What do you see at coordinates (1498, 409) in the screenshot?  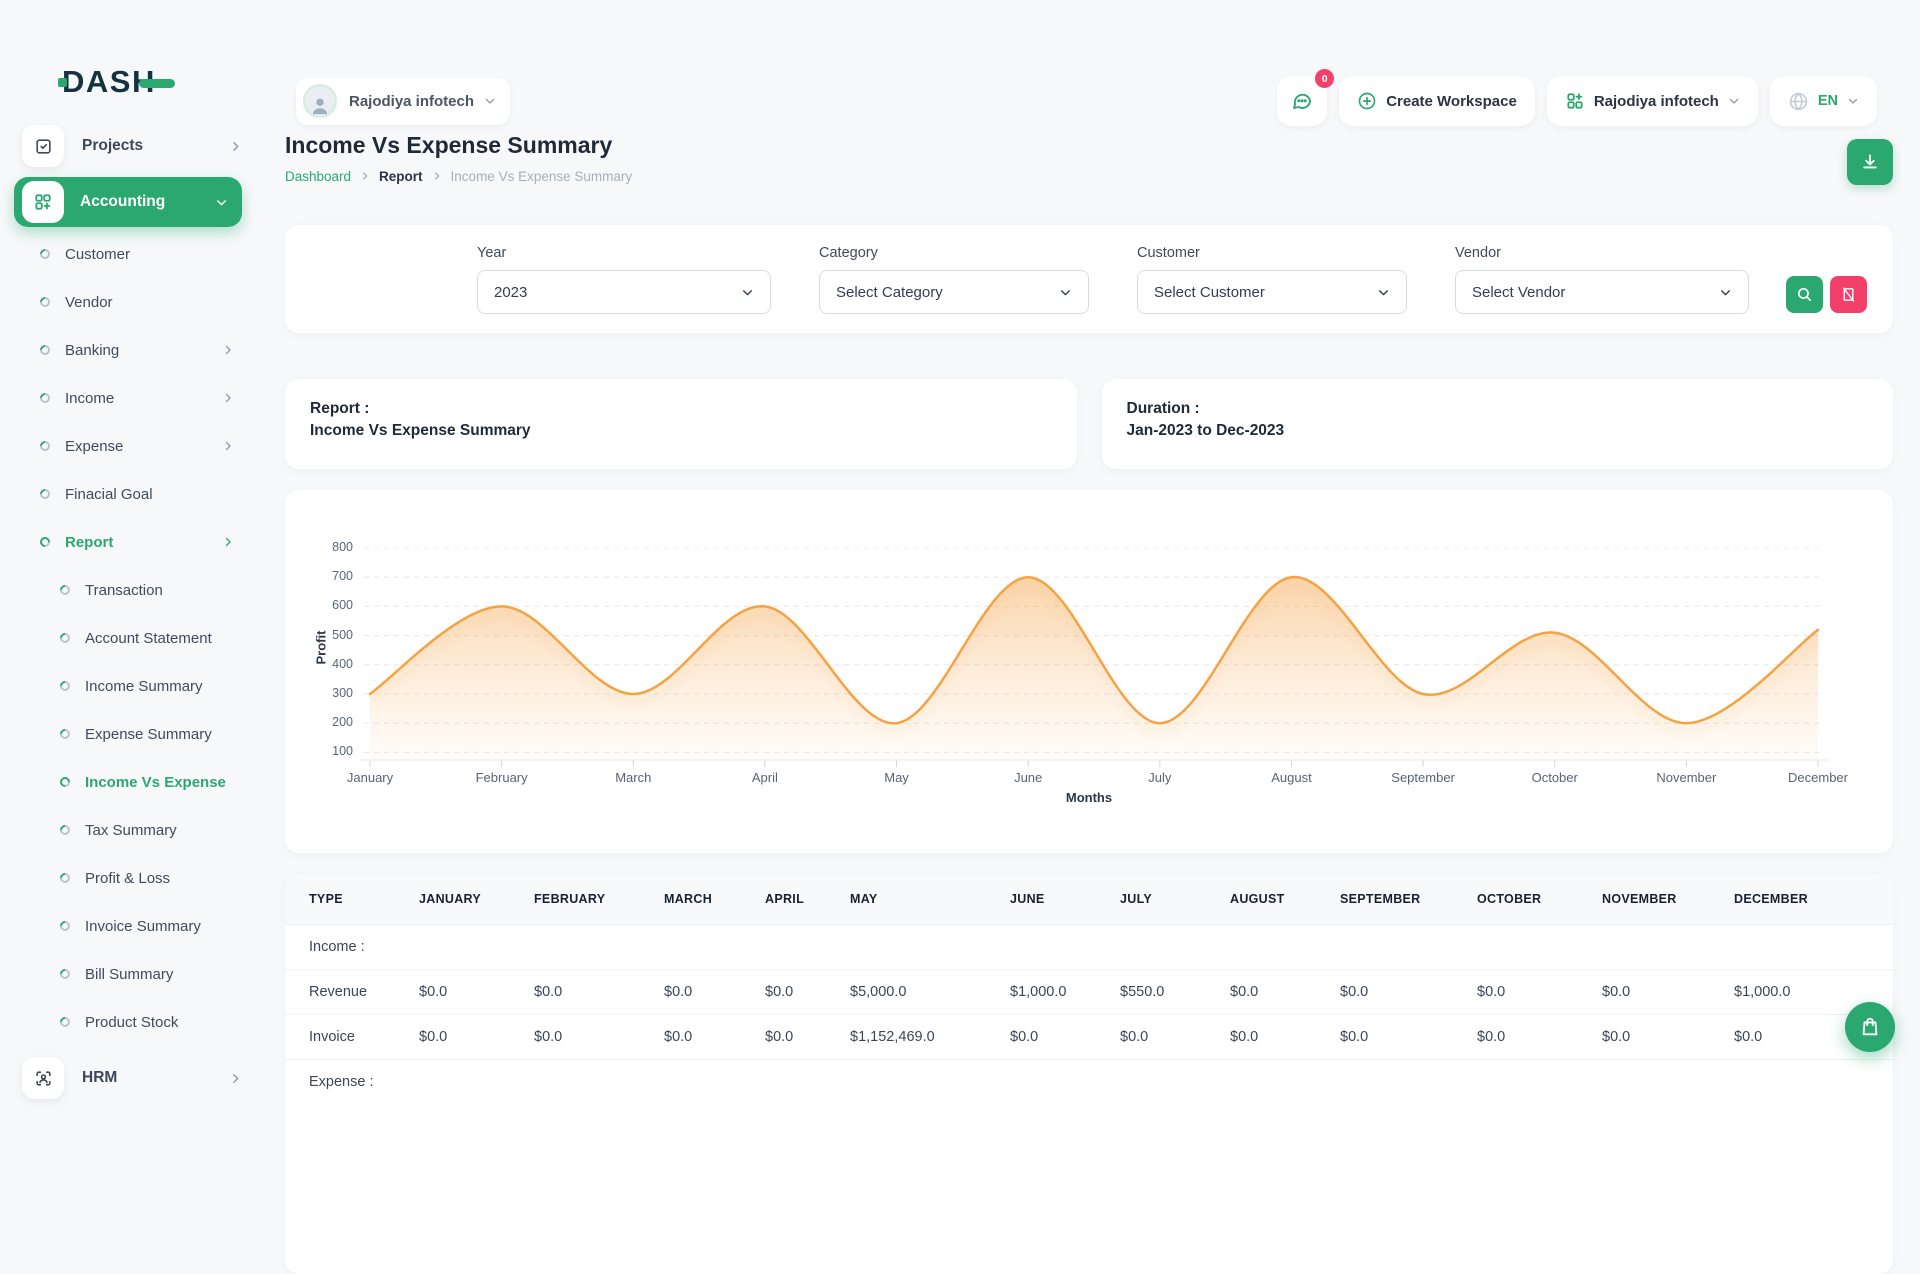 I see `duration-label: Duration :` at bounding box center [1498, 409].